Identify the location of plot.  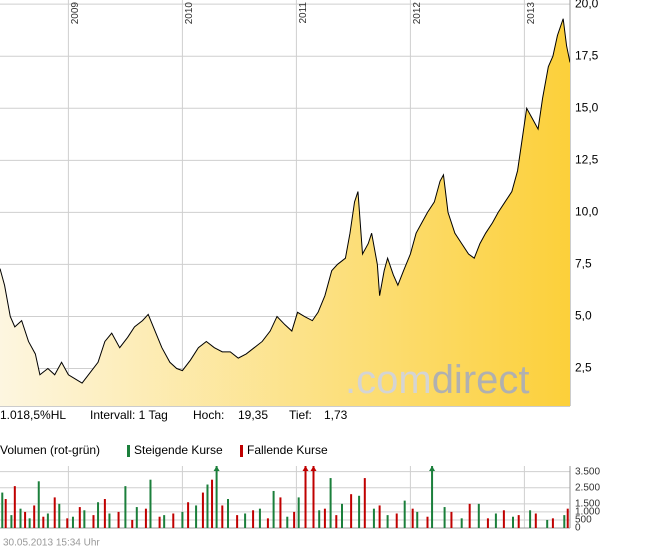
(285, 497).